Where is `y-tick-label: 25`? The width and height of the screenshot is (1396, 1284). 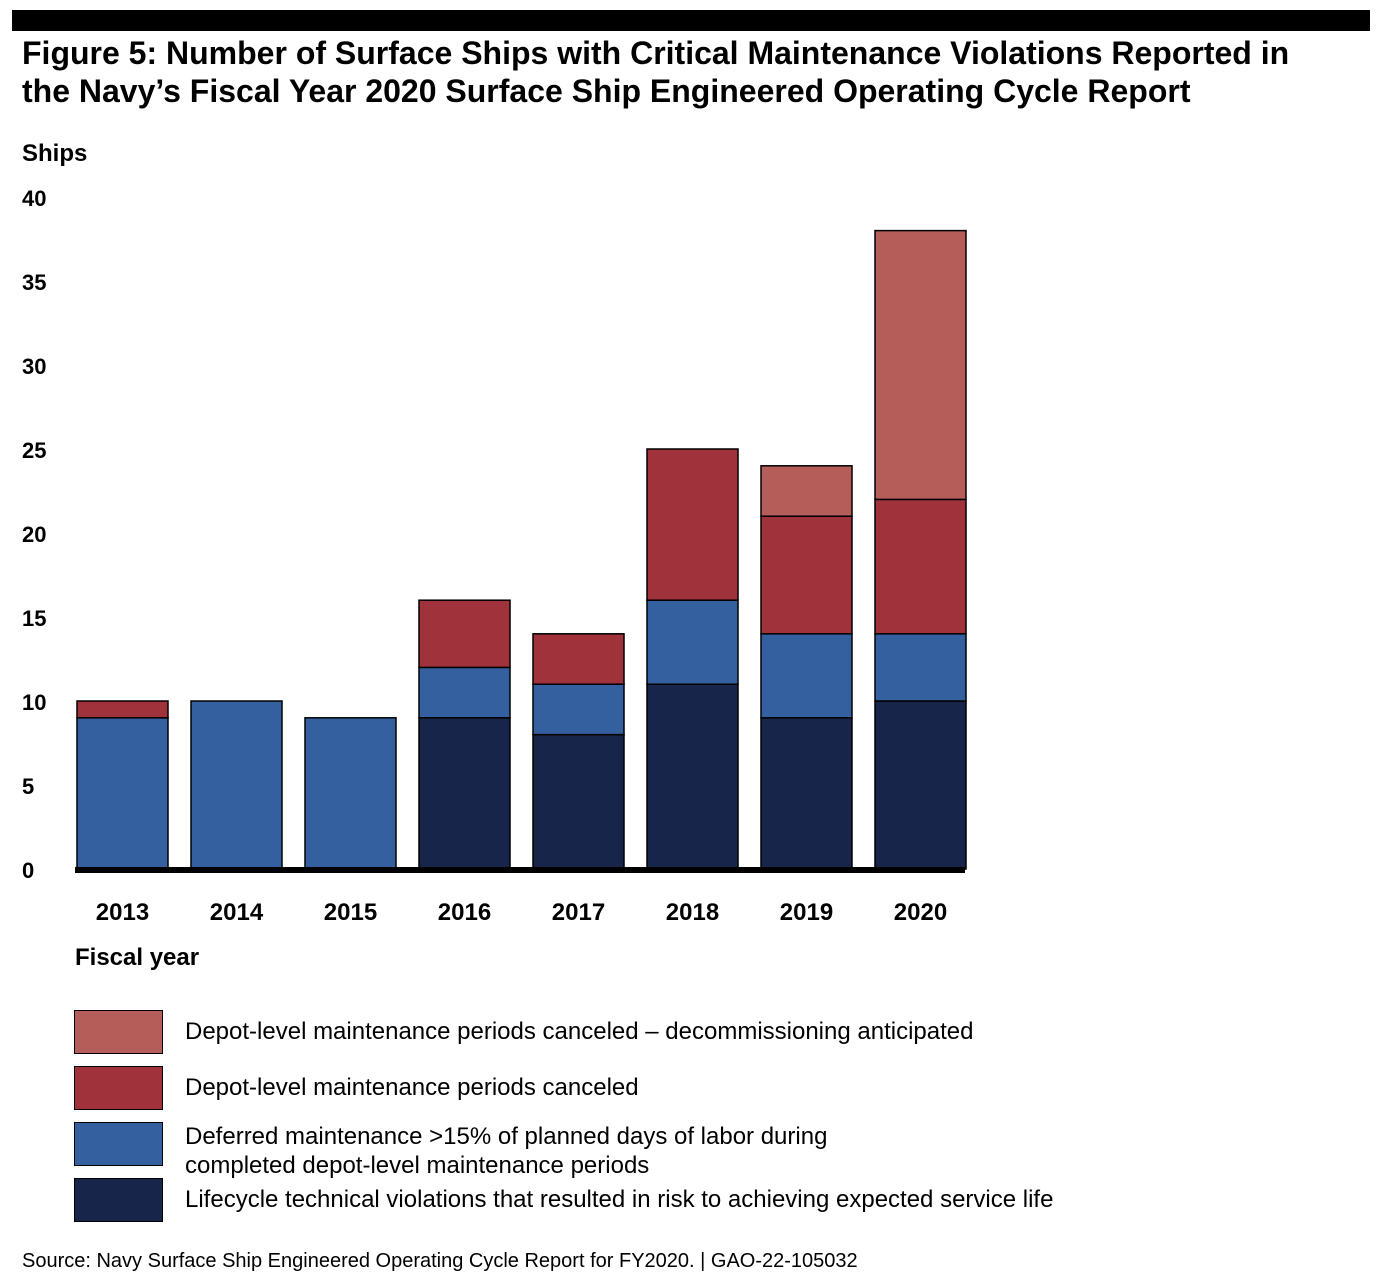
y-tick-label: 25 is located at coordinates (34, 450).